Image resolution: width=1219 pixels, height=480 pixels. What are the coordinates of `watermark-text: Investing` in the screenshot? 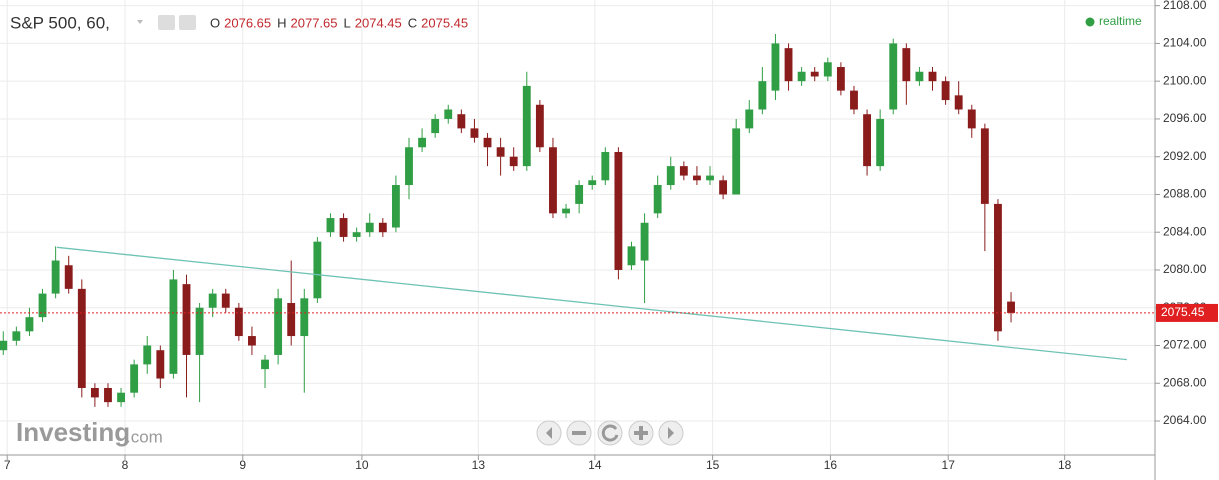 It's located at (73, 432).